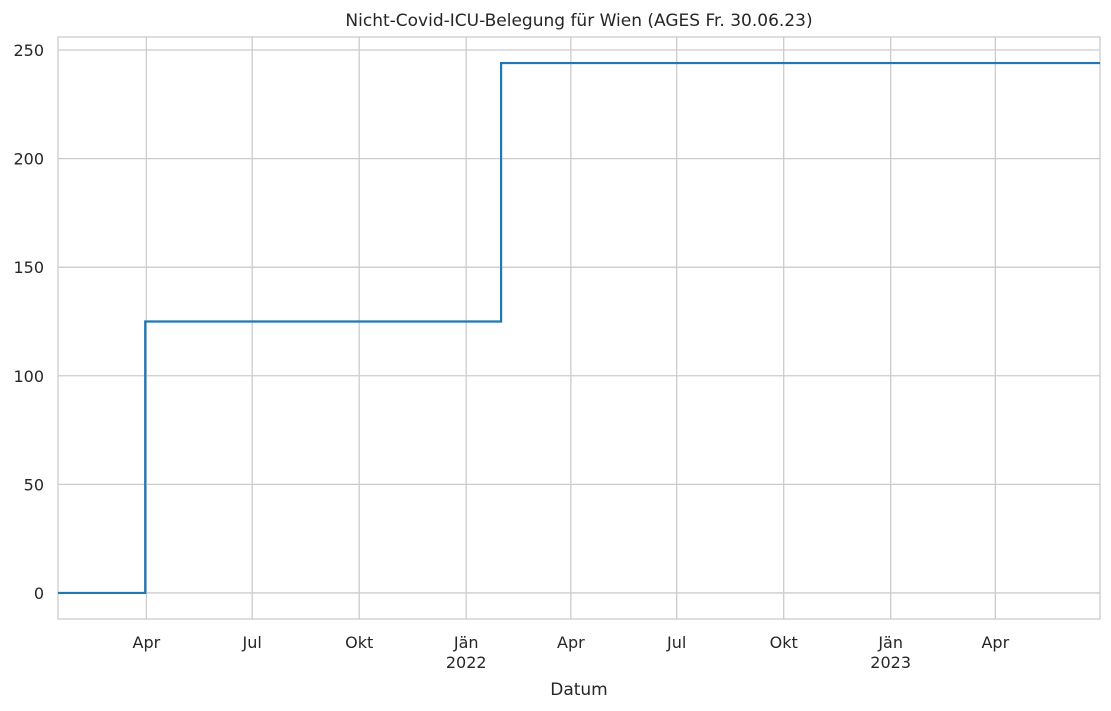 The width and height of the screenshot is (1111, 711). I want to click on y-tick-labels: 0 50 100 150 200 250, so click(28, 322).